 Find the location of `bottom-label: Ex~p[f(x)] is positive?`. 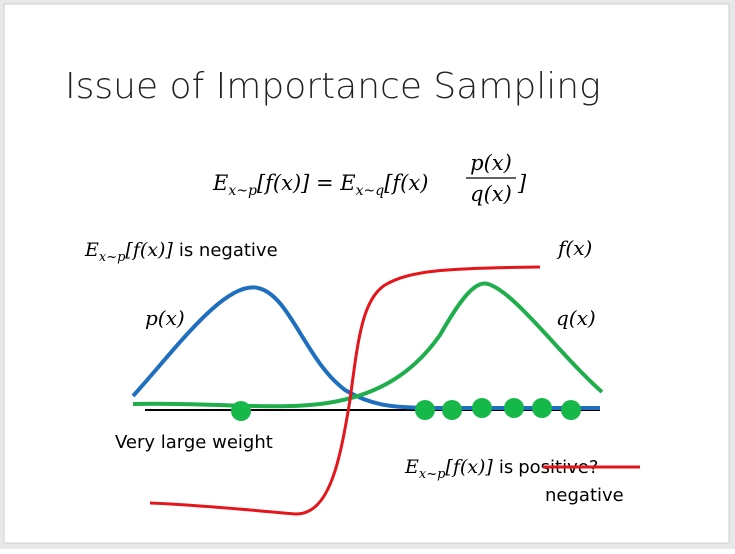

bottom-label: Ex~p[f(x)] is positive? is located at coordinates (501, 469).